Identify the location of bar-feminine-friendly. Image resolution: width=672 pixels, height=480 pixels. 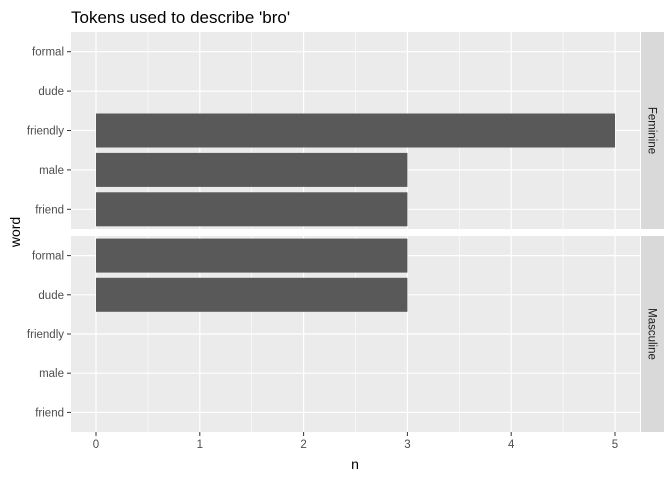
(355, 130).